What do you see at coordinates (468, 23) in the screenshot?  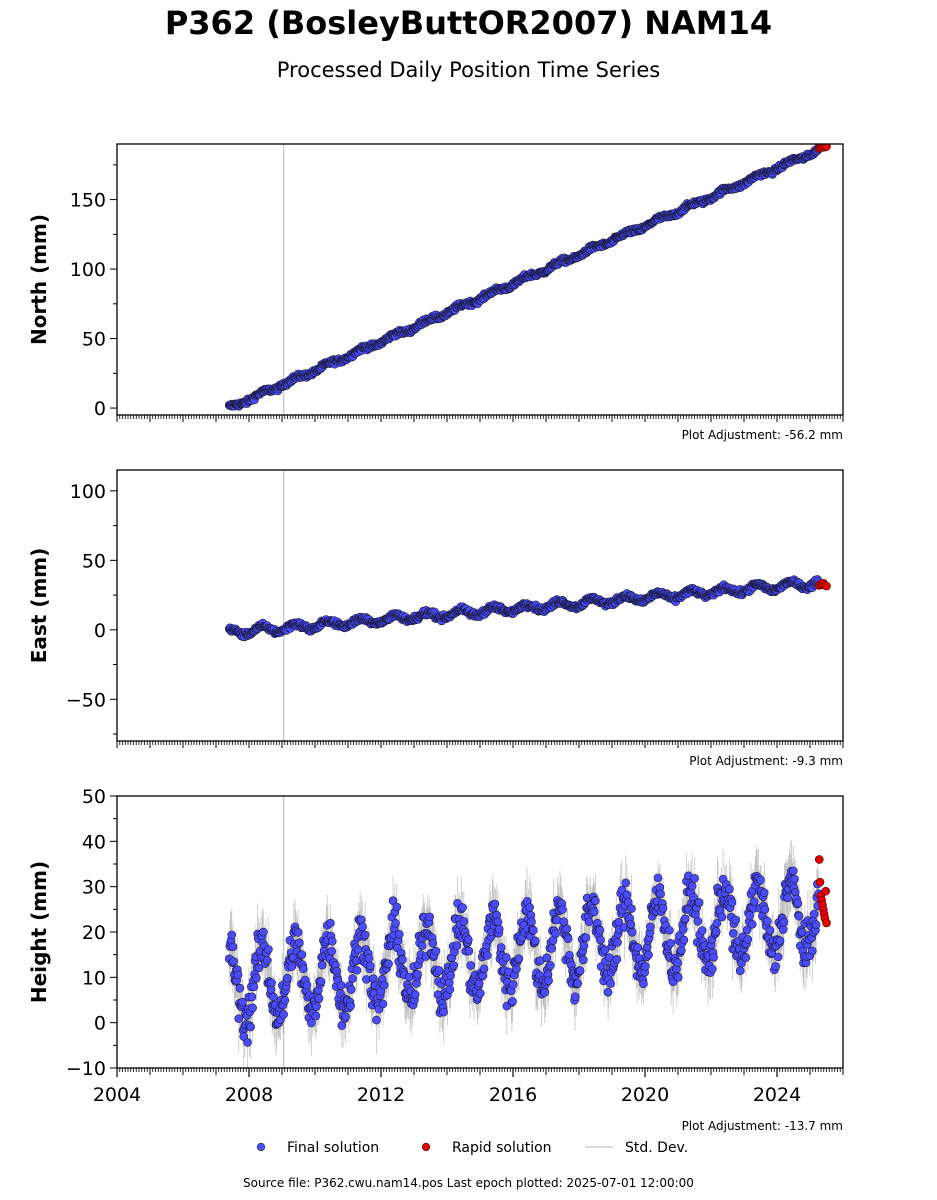 I see `chart-title: P362 (BosleyButtOR2007) NAM14` at bounding box center [468, 23].